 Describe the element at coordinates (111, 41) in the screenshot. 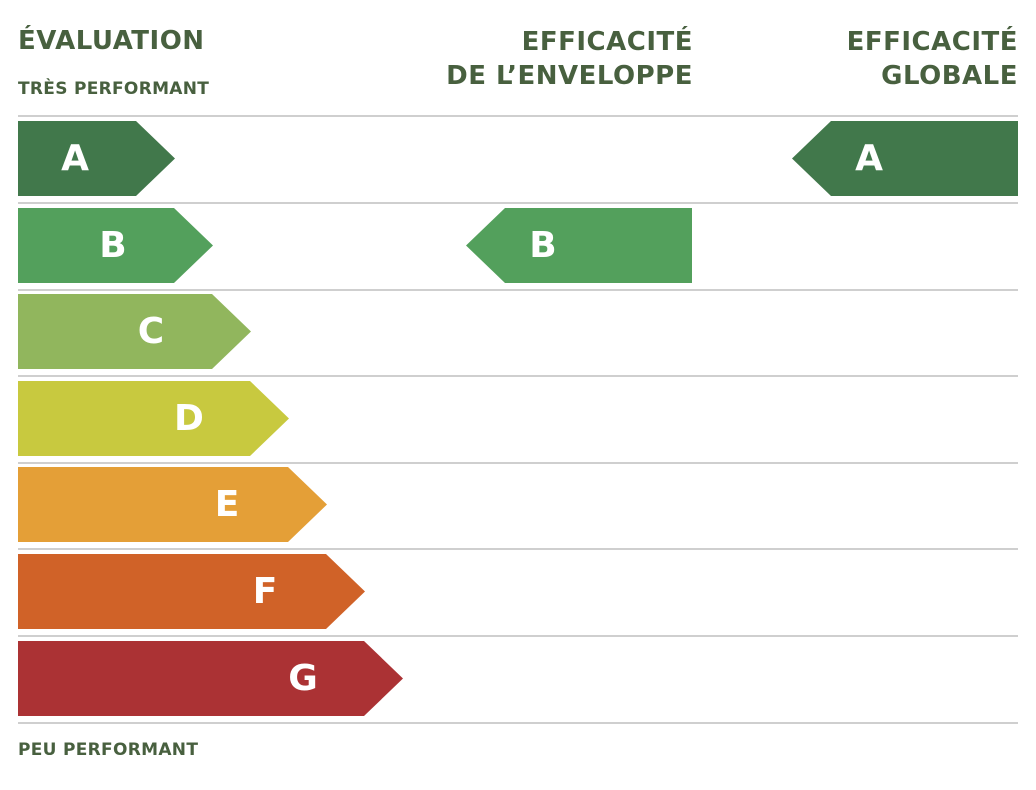

I see `scale-title: ÉVALUATION` at that location.